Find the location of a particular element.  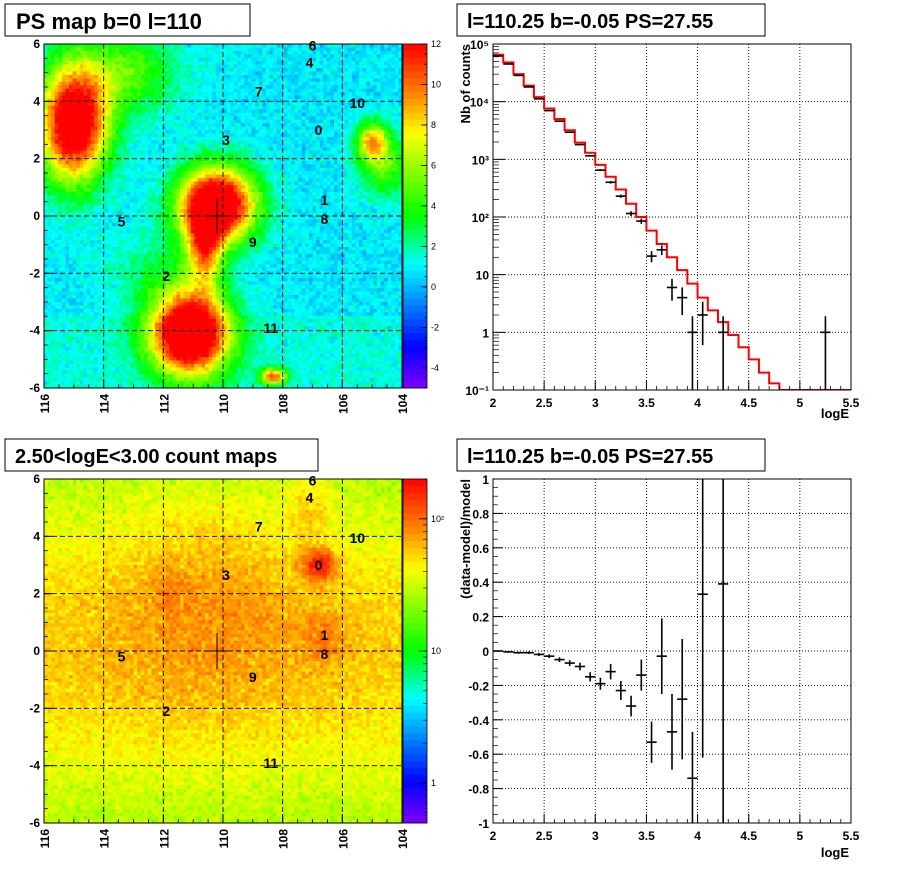

count-map-source-label: 7 is located at coordinates (259, 526).